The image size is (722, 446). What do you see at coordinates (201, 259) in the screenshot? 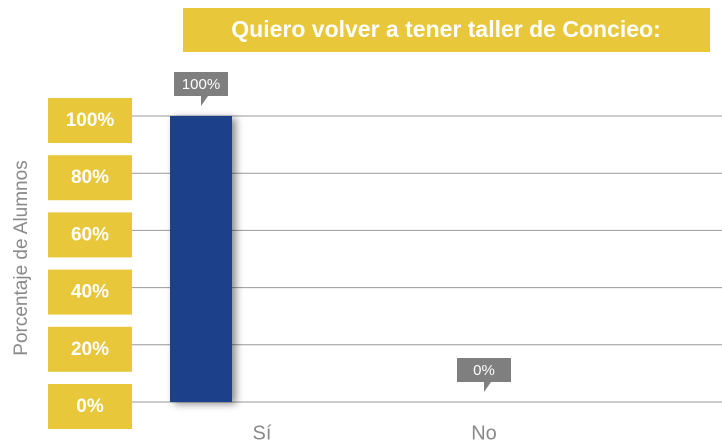
I see `bar` at bounding box center [201, 259].